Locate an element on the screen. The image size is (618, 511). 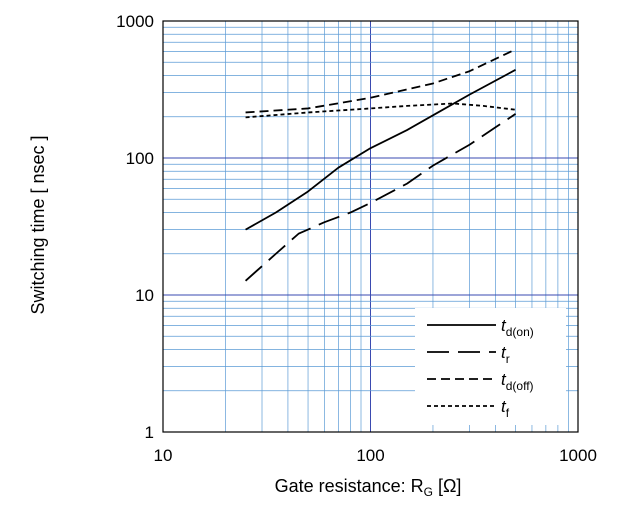
x-tick-label: 100 is located at coordinates (370, 455).